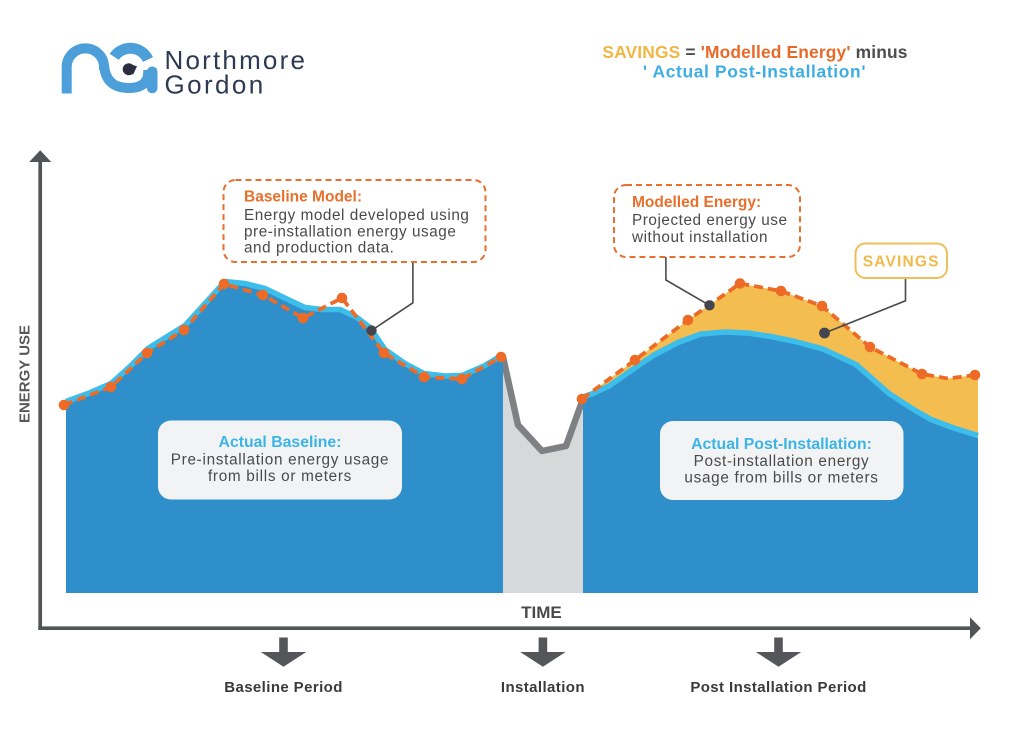  What do you see at coordinates (754, 72) in the screenshot?
I see `svg-text: ' Actual Post-Installation'` at bounding box center [754, 72].